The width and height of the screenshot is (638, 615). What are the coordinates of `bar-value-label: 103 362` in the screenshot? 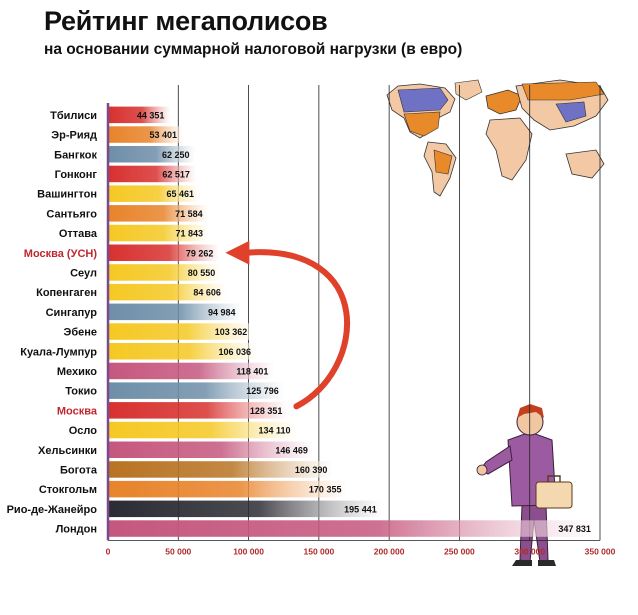 It's located at (231, 332).